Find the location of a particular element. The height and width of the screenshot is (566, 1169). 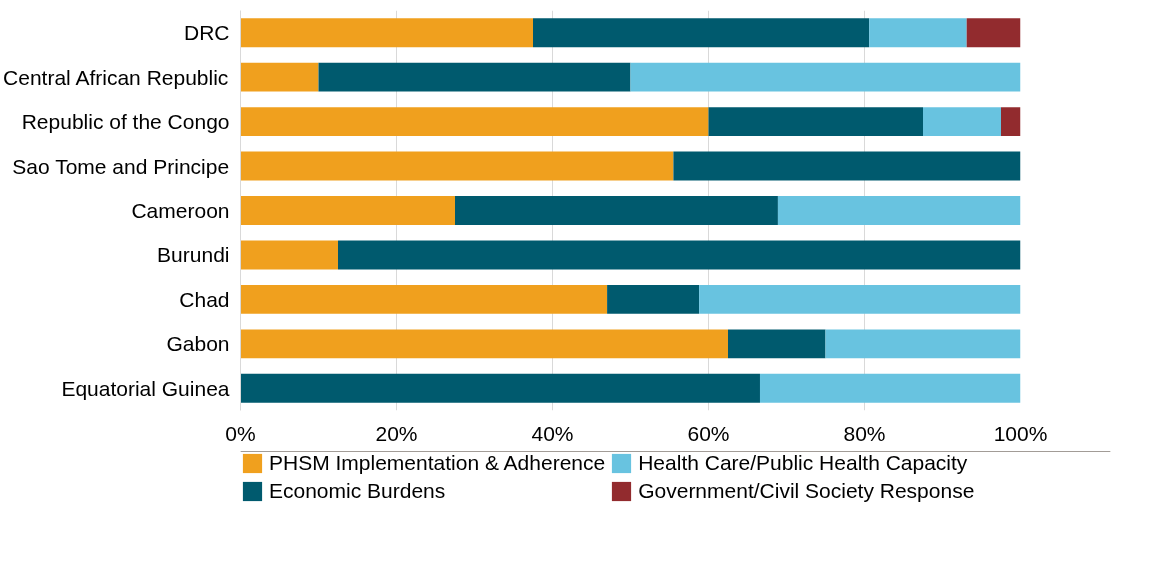

y-tick-label: Cameroon is located at coordinates (180, 210).